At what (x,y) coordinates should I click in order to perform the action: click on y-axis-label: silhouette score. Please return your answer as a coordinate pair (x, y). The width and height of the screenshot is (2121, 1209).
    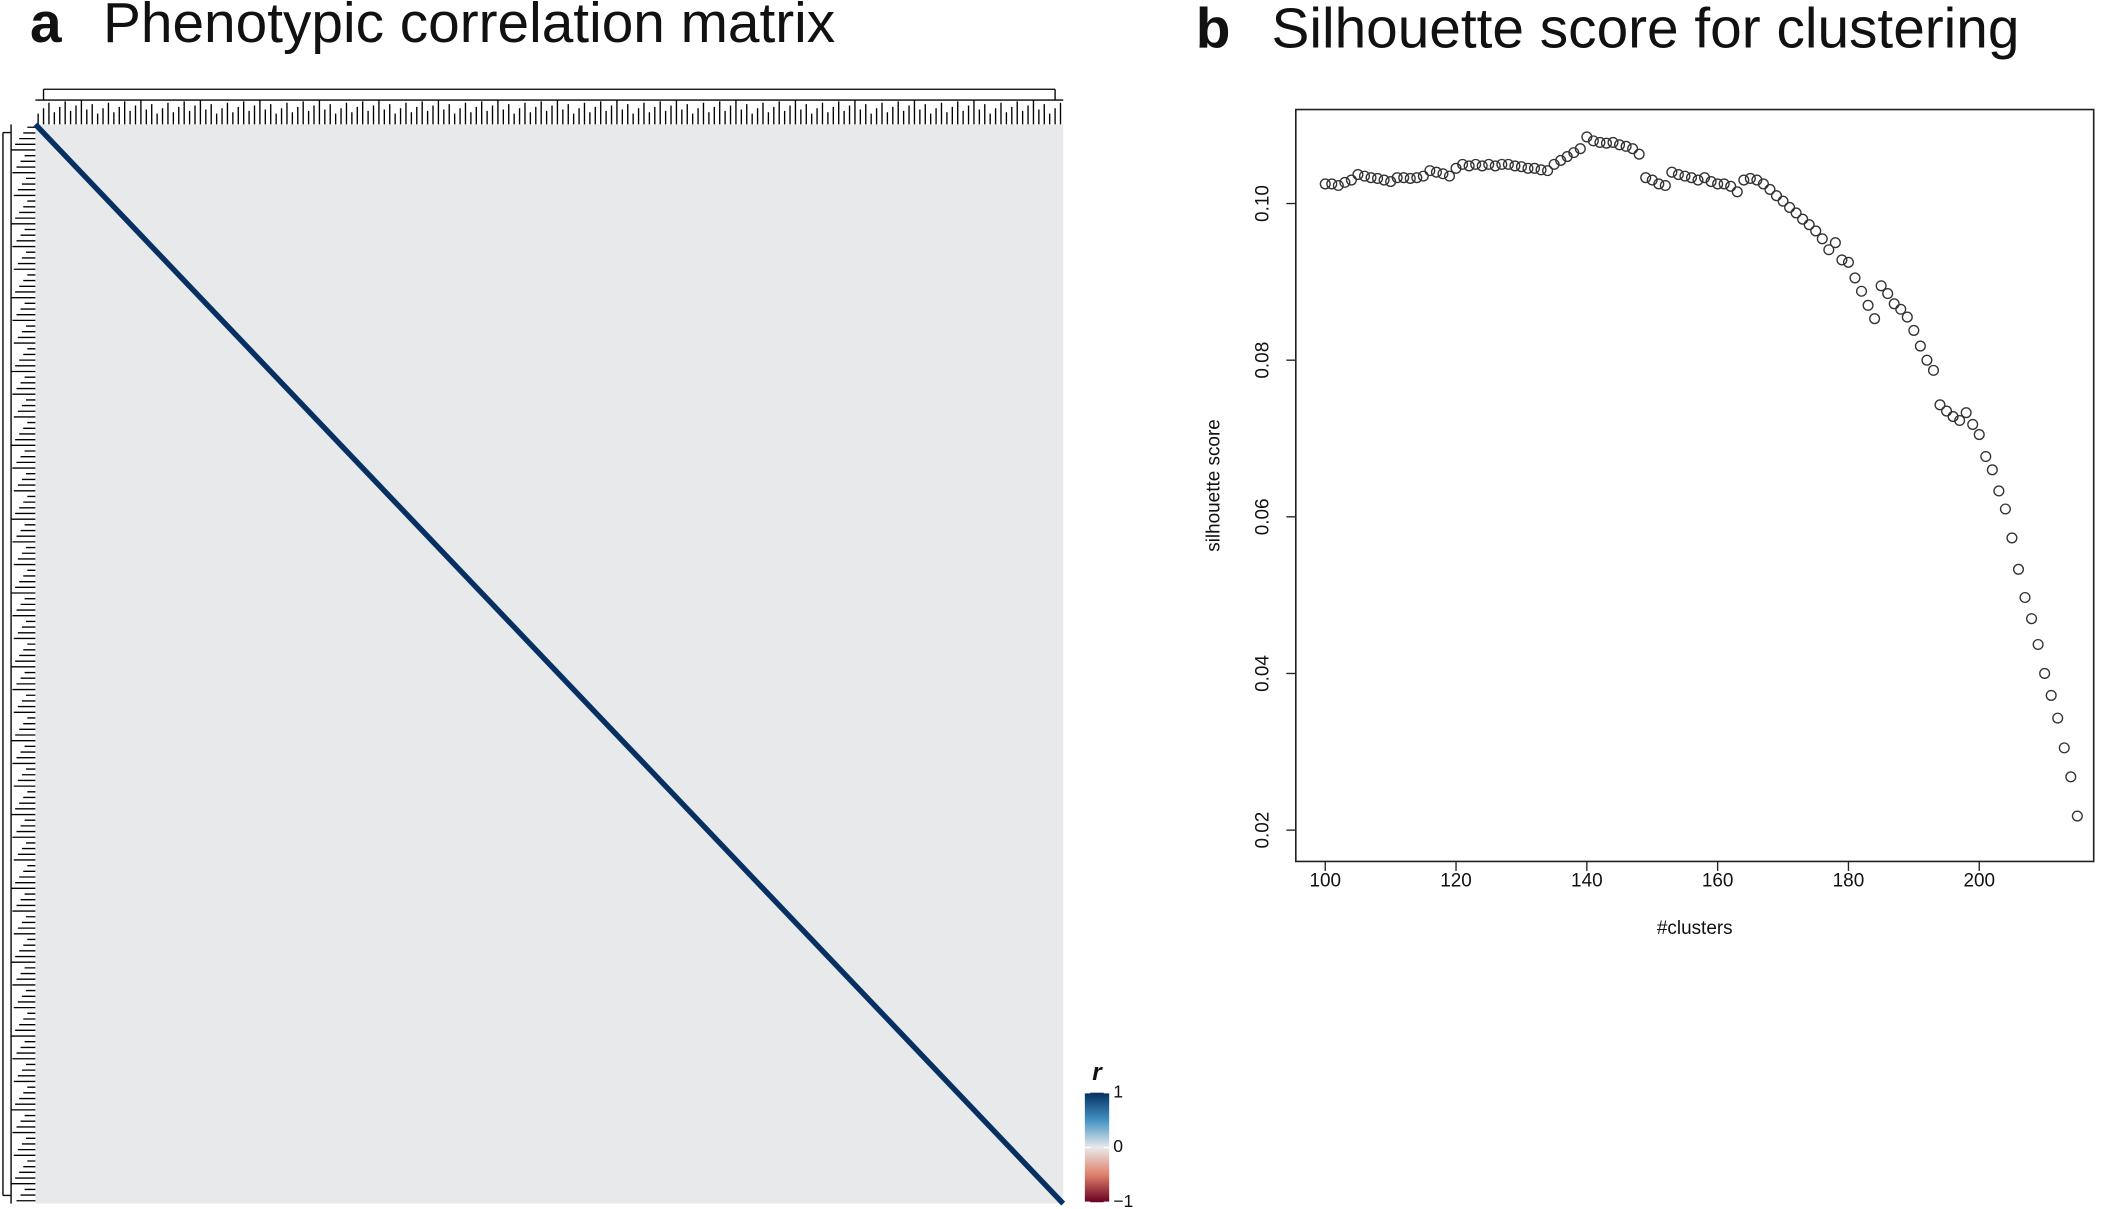
    Looking at the image, I should click on (1214, 485).